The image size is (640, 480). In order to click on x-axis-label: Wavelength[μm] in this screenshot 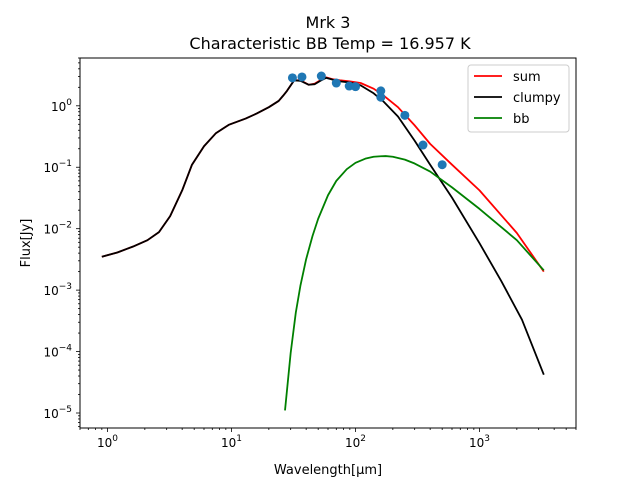, I will do `click(328, 470)`.